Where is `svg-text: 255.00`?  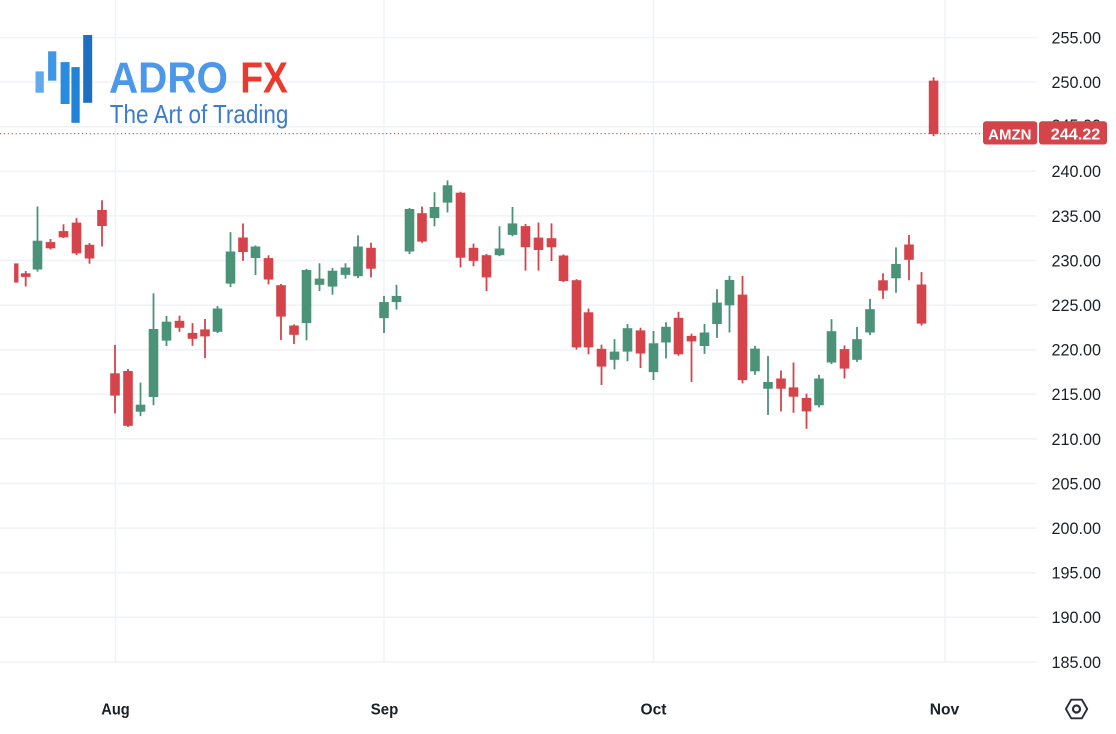 svg-text: 255.00 is located at coordinates (1077, 38).